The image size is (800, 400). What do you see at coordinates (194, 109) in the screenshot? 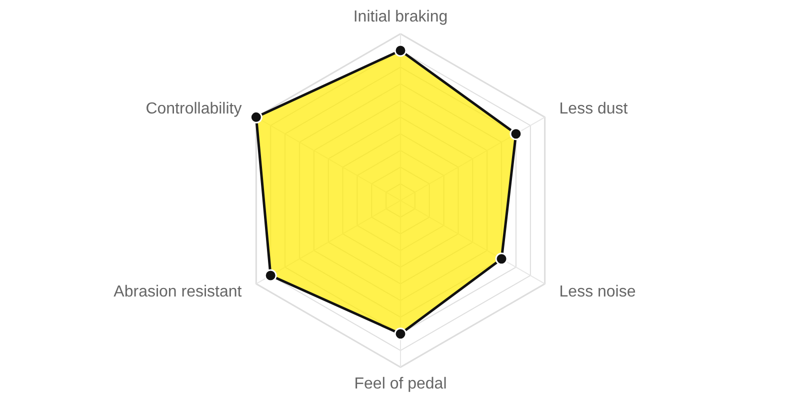
I see `spoke-label: Controllability` at bounding box center [194, 109].